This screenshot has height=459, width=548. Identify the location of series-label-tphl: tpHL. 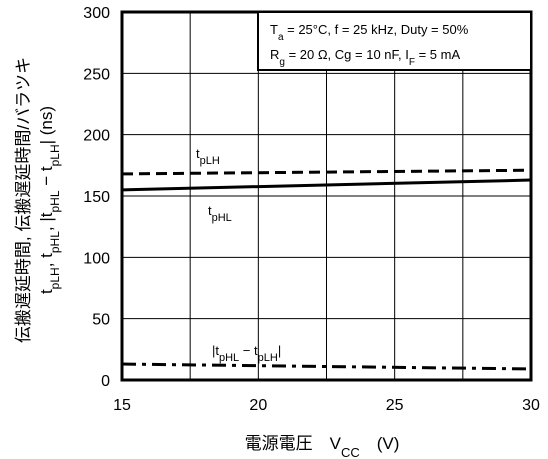
(220, 213).